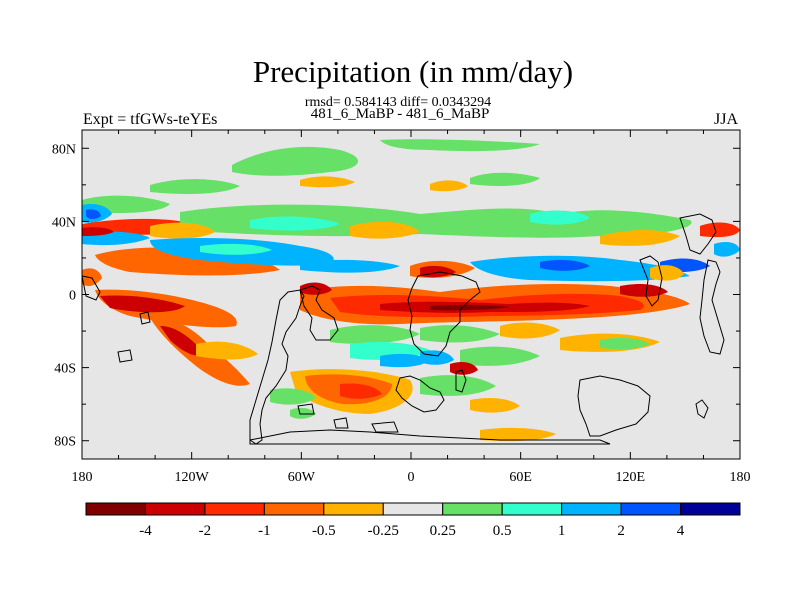 Image resolution: width=800 pixels, height=600 pixels. What do you see at coordinates (430, 437) in the screenshot?
I see `coastline-antarctica` at bounding box center [430, 437].